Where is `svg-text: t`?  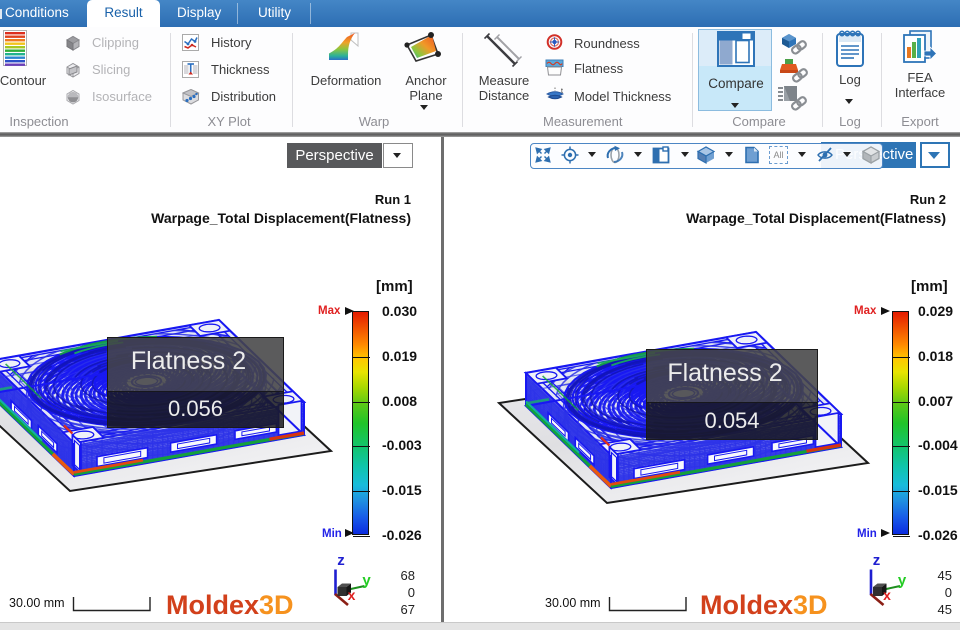 svg-text: t is located at coordinates (562, 91).